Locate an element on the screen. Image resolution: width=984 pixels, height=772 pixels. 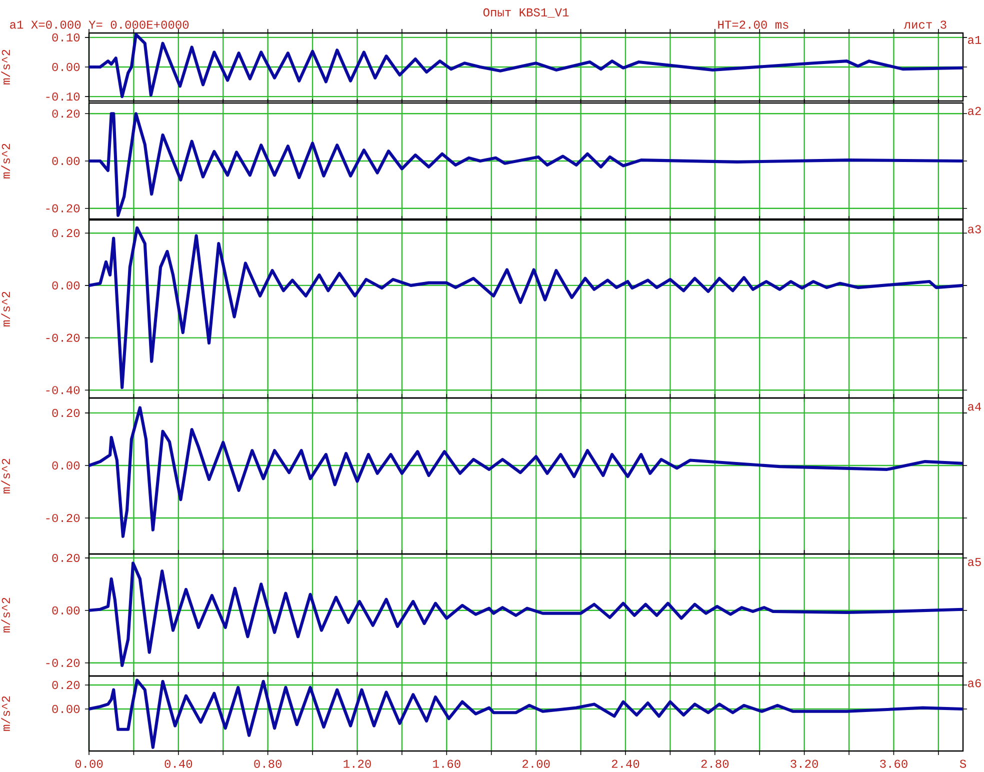
y-tick-label: -0.10 is located at coordinates (63, 96).